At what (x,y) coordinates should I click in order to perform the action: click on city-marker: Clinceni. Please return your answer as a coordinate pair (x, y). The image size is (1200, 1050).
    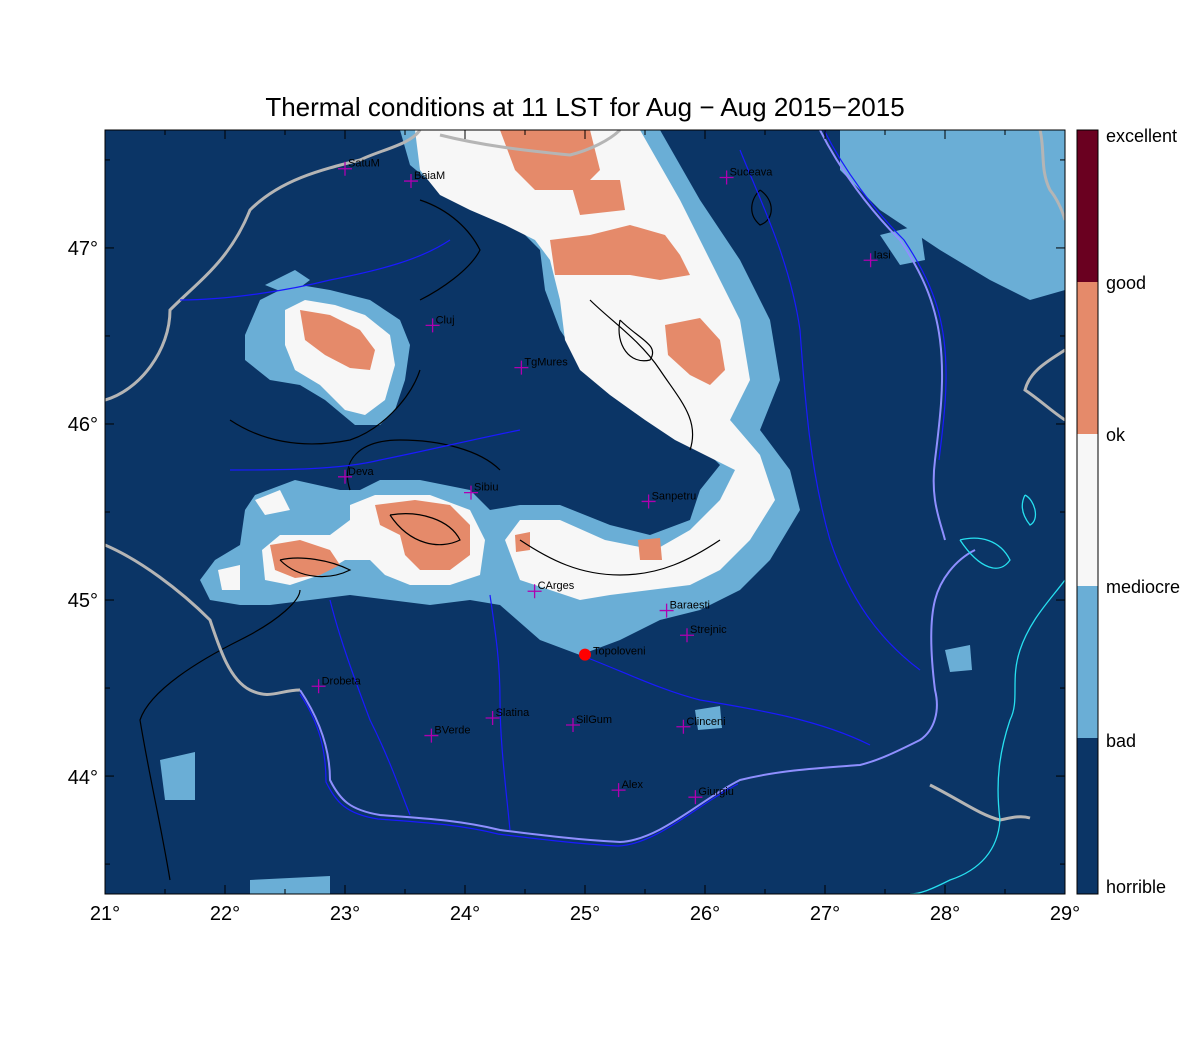
    Looking at the image, I should click on (701, 725).